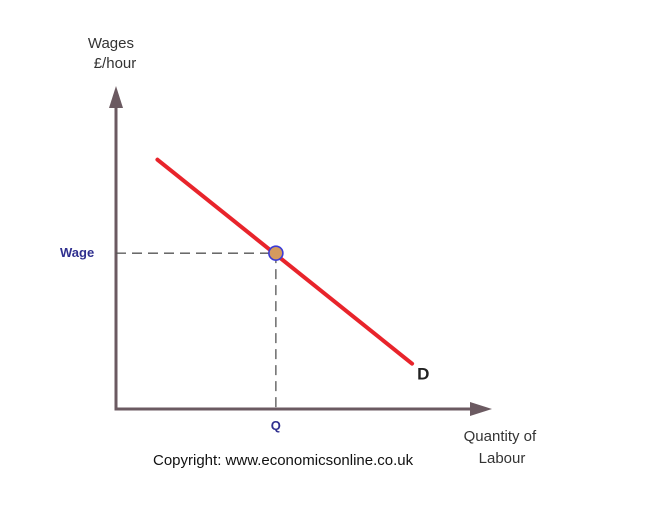  What do you see at coordinates (77, 252) in the screenshot?
I see `y-tick-label-wage: Wage` at bounding box center [77, 252].